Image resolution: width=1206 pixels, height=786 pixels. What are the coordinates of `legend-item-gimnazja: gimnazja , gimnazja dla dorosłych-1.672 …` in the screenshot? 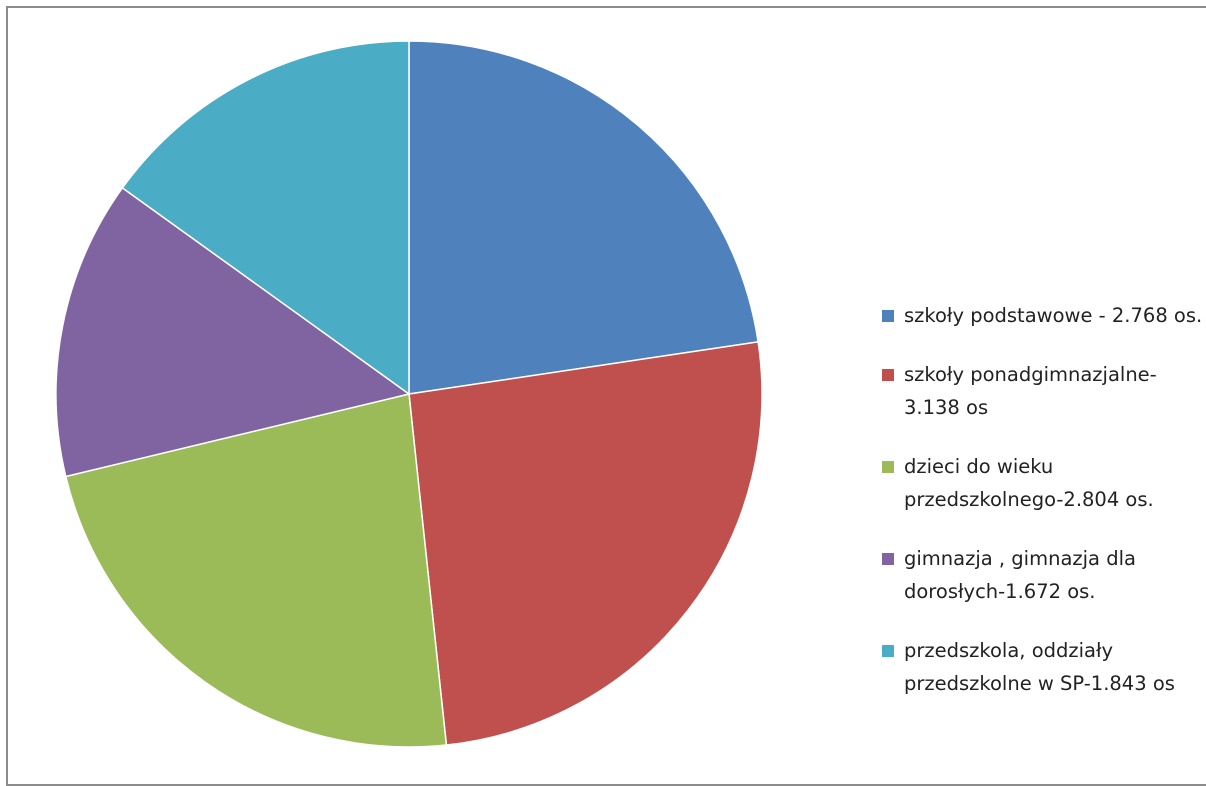 It's located at (1044, 575).